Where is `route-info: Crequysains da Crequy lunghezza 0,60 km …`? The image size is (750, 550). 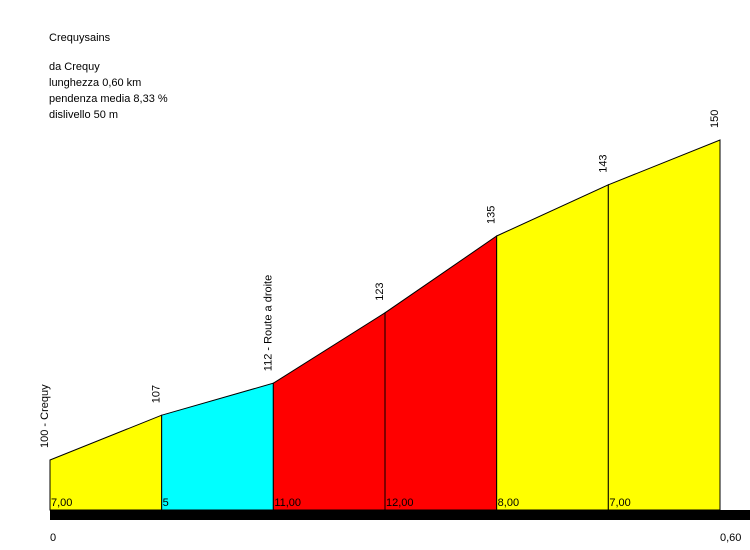 route-info: Crequysains da Crequy lunghezza 0,60 km … is located at coordinates (108, 76).